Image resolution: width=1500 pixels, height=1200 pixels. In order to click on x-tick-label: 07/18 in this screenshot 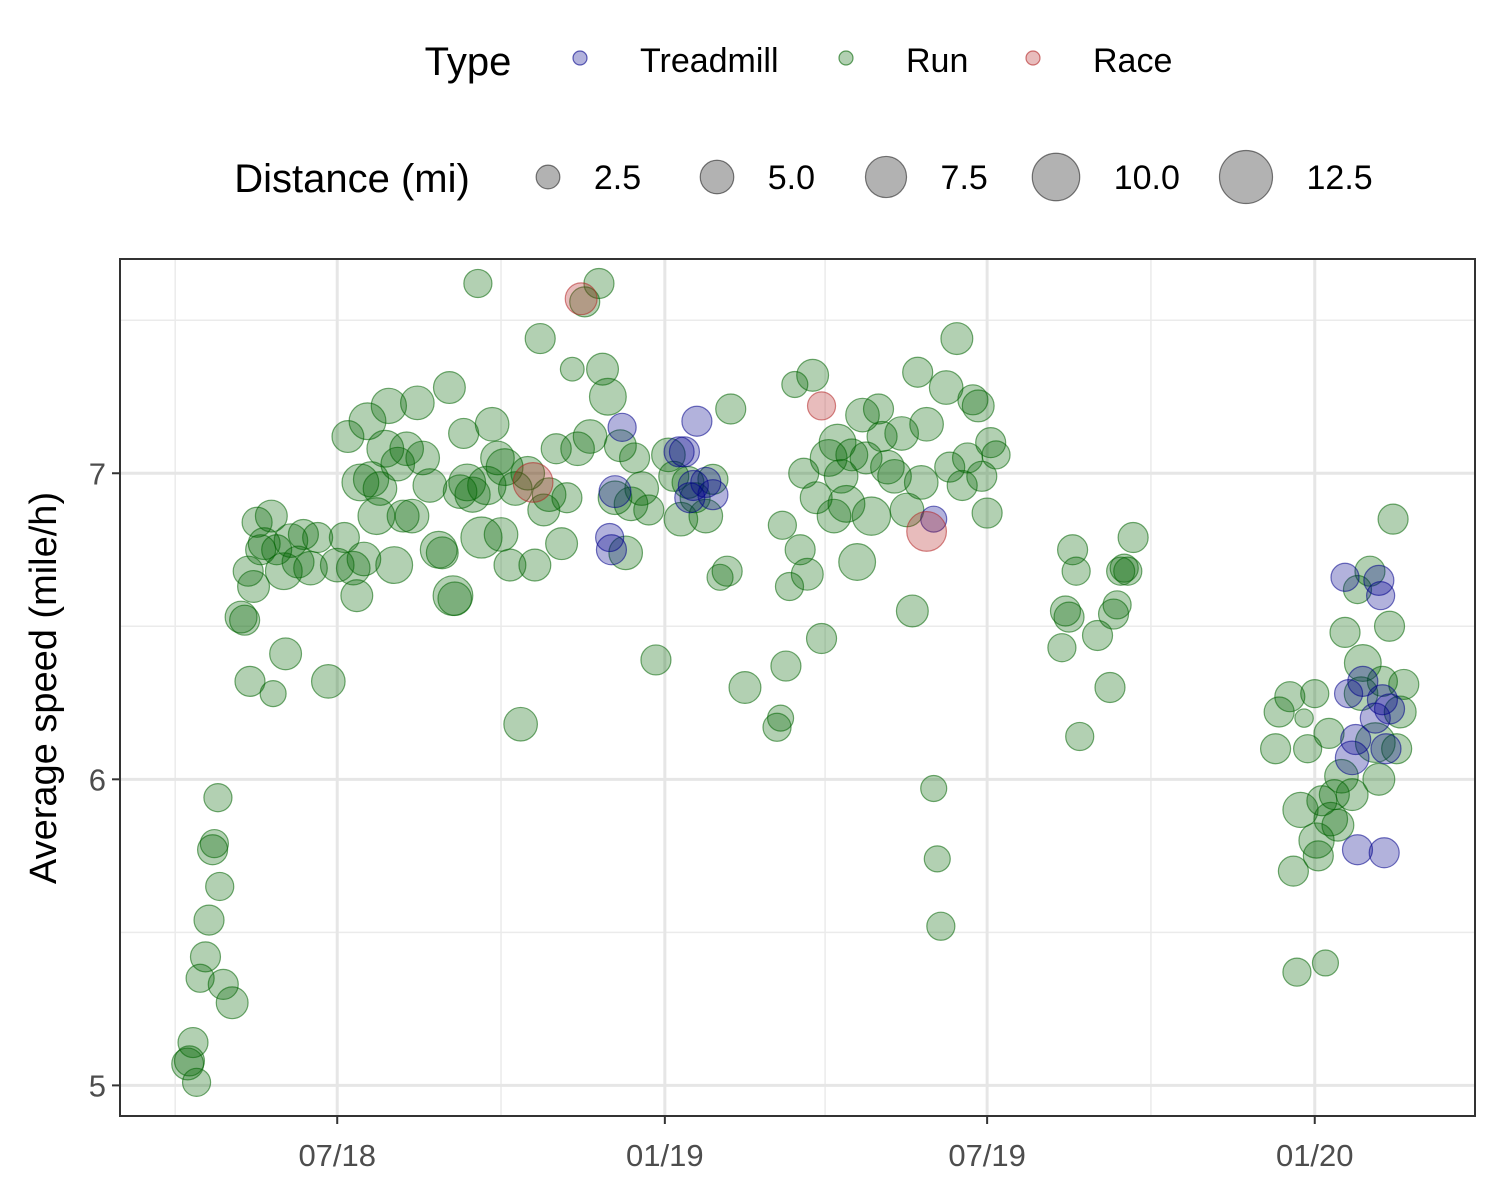, I will do `click(337, 1155)`.